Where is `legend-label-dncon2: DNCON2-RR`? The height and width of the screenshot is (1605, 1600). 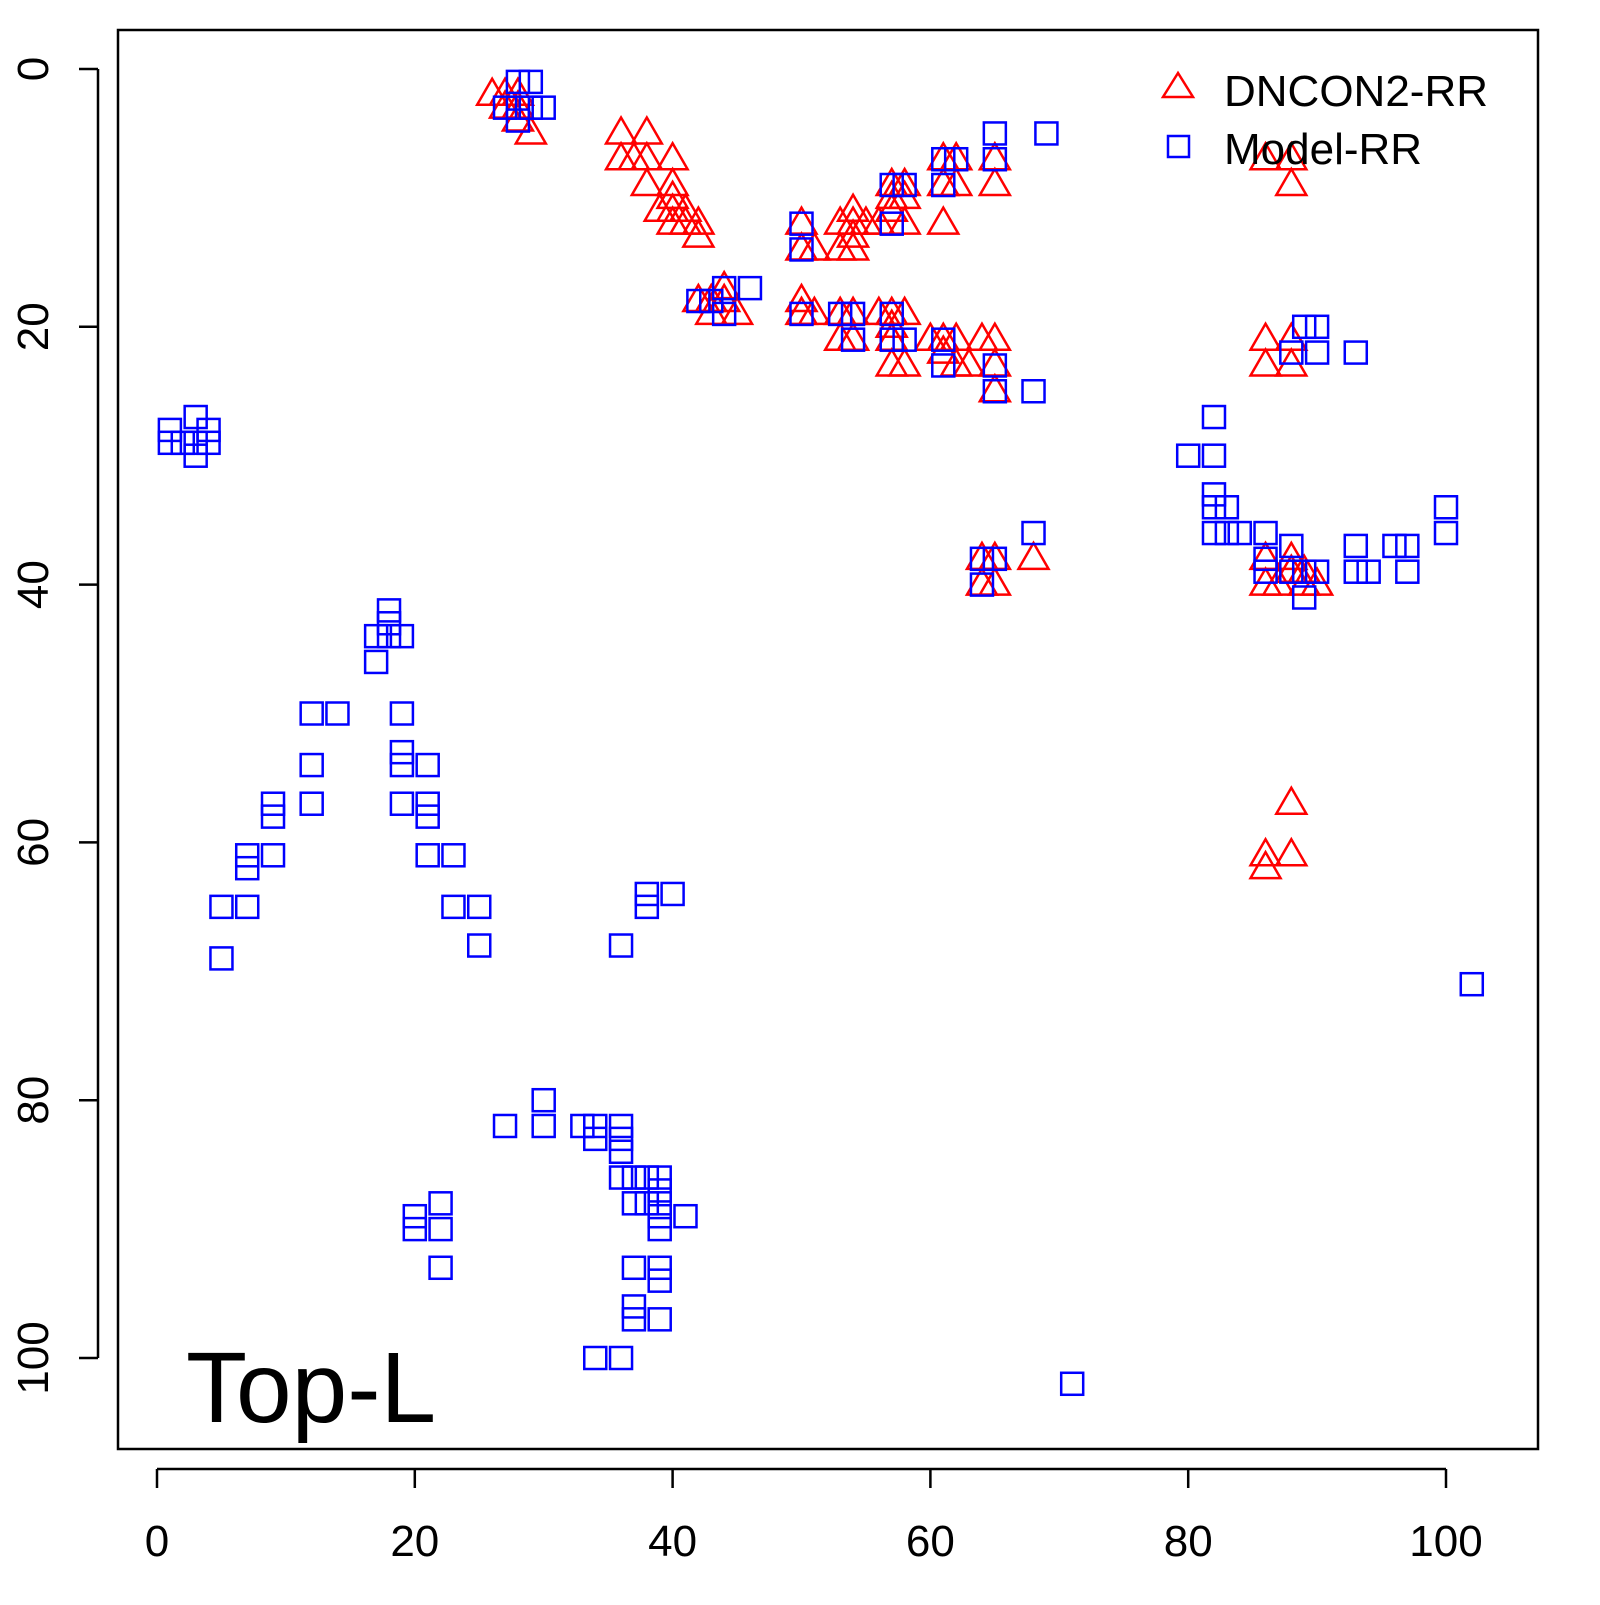 legend-label-dncon2: DNCON2-RR is located at coordinates (1356, 91).